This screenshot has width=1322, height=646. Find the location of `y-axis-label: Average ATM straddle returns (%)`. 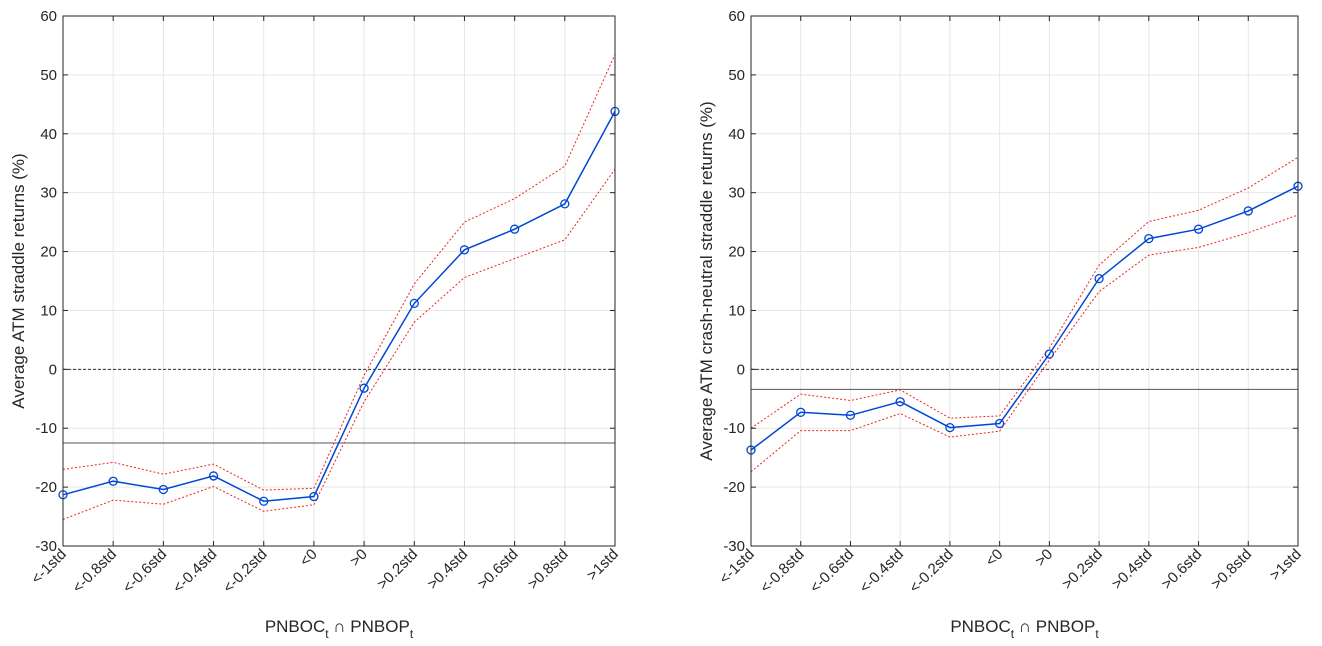

y-axis-label: Average ATM straddle returns (%) is located at coordinates (18, 280).